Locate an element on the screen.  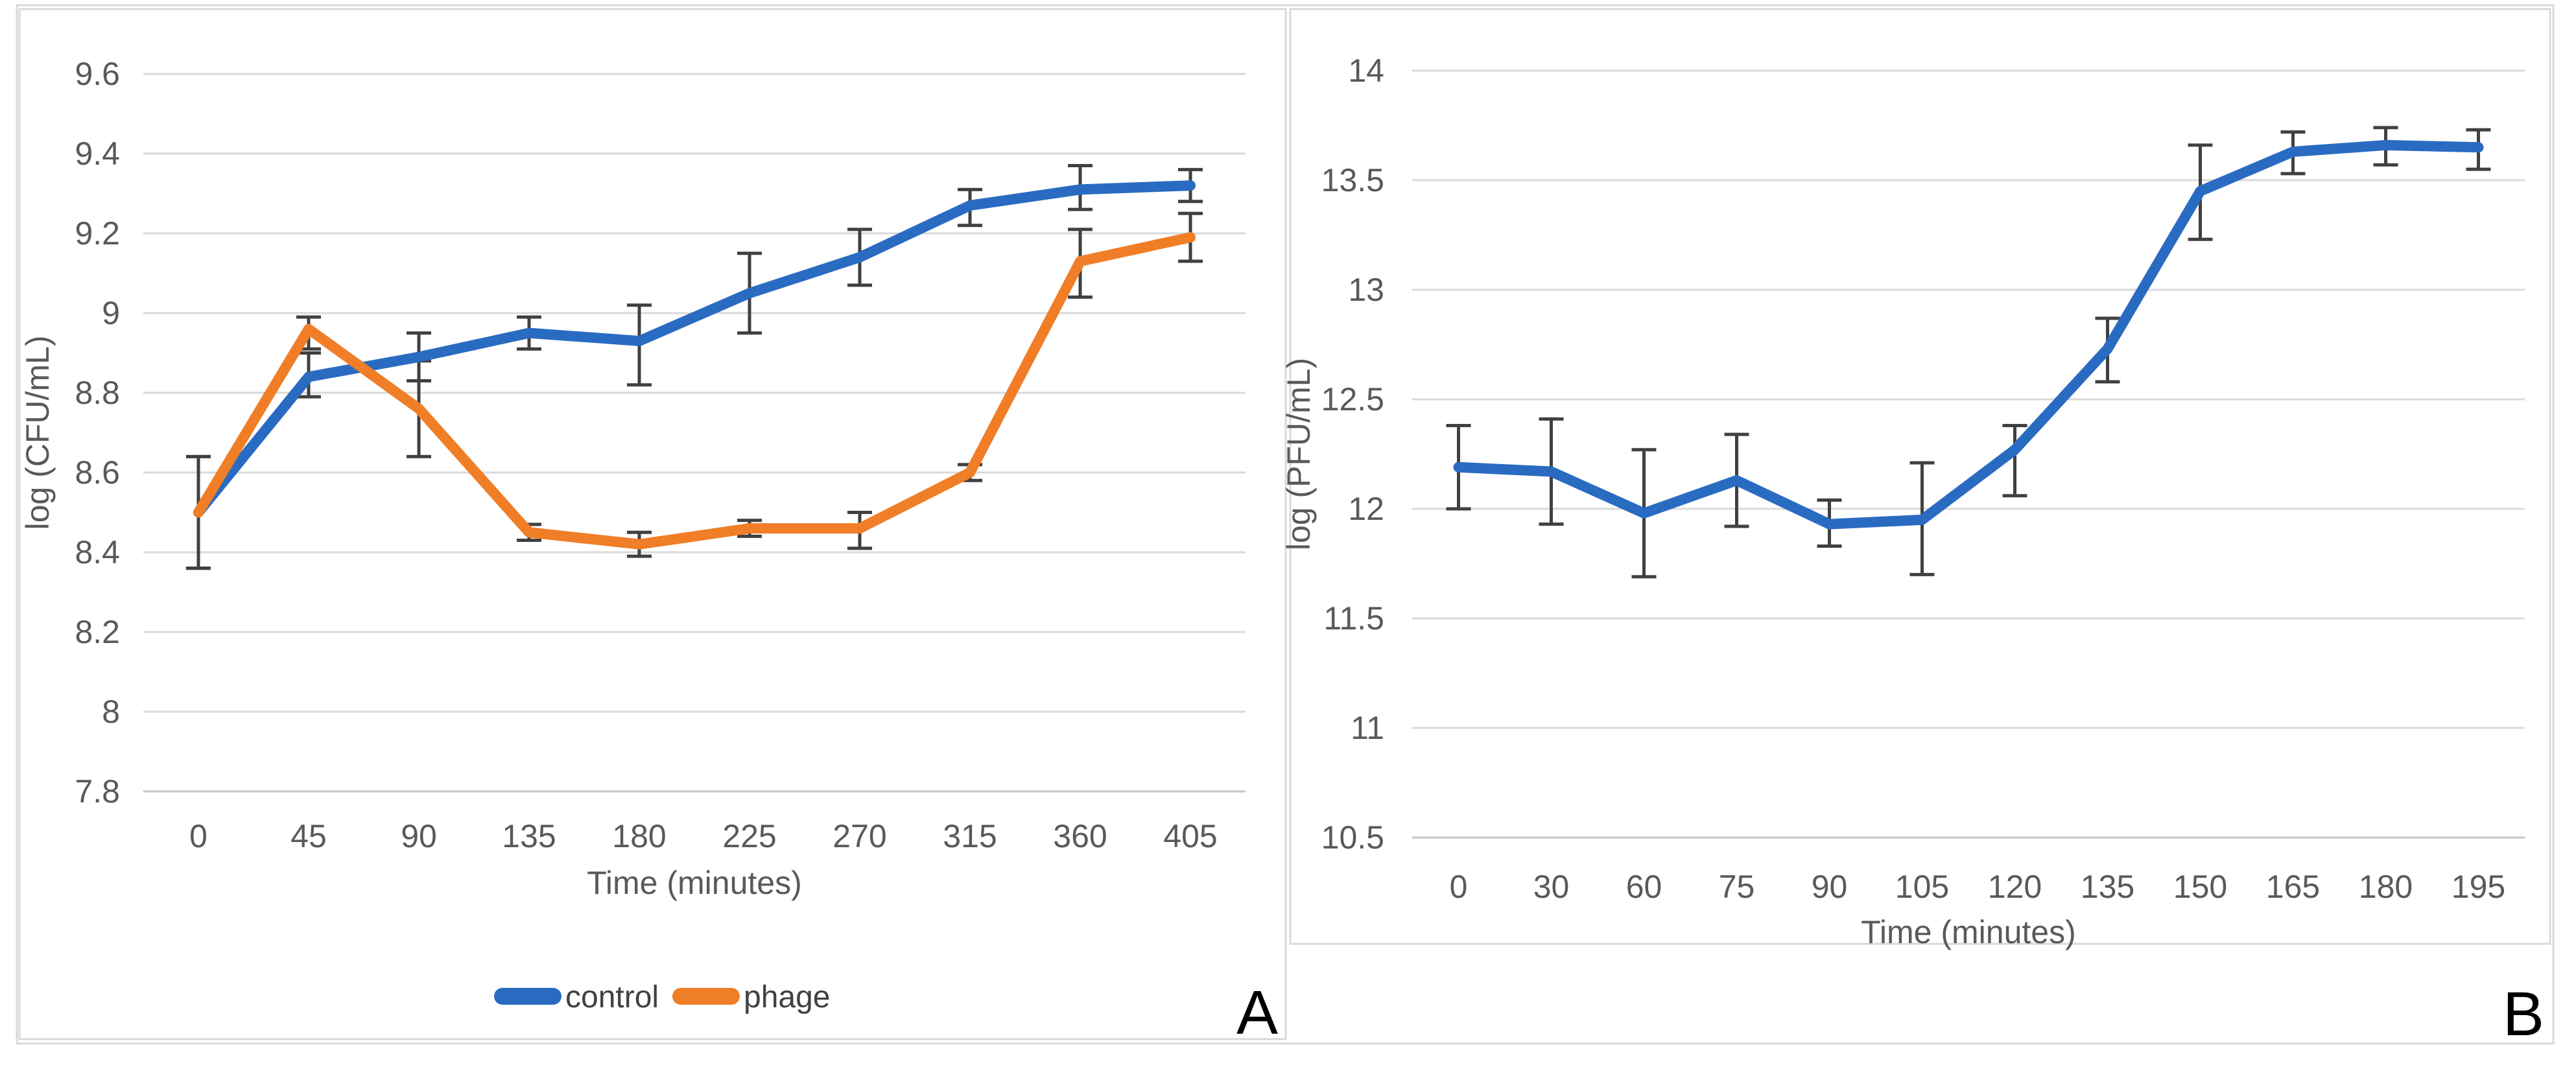
series-line-main is located at coordinates (1969, 334).